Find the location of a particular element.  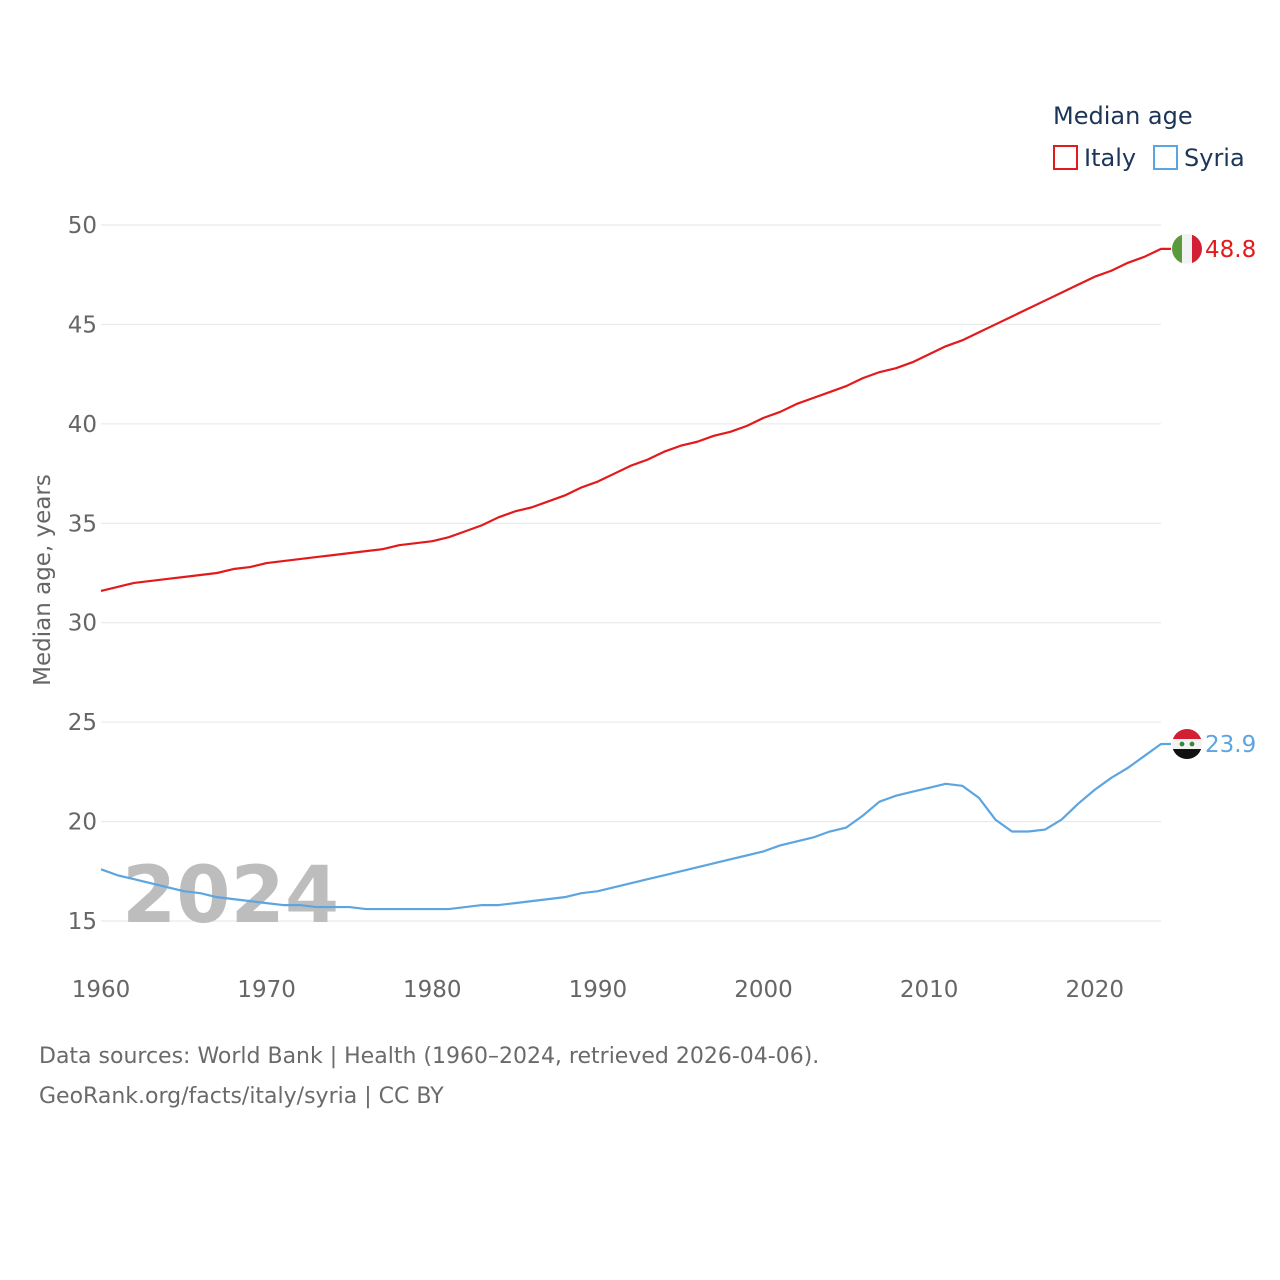

legend: Median age Italy Syria is located at coordinates (1149, 137).